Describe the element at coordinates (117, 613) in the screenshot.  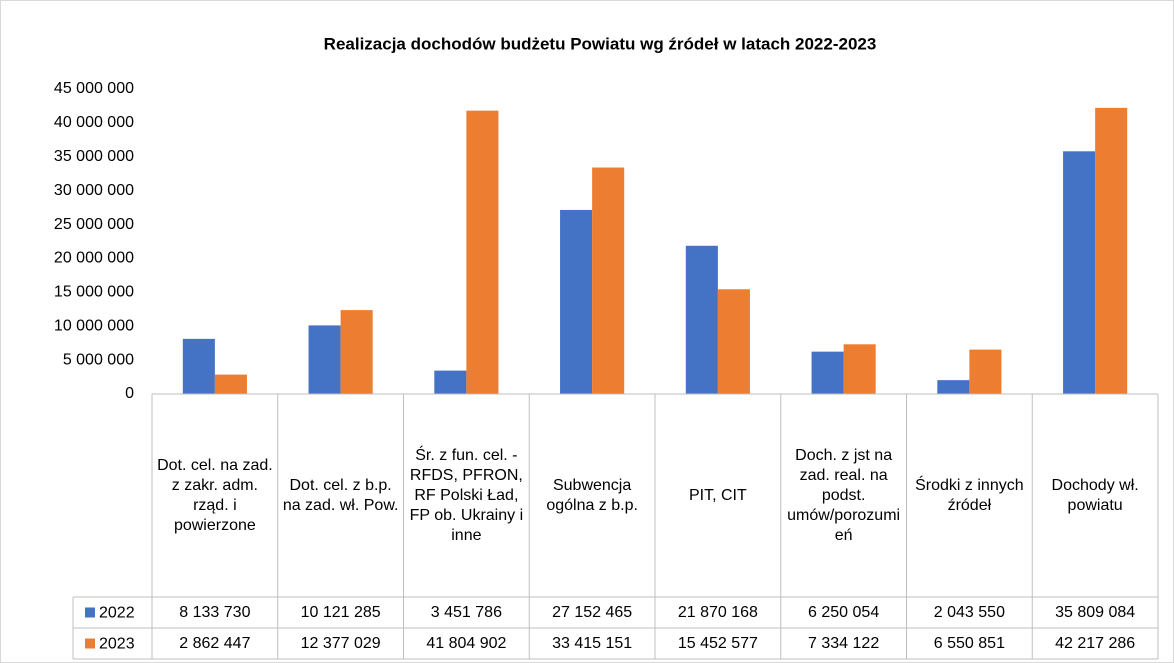
I see `legend-label: 2022` at that location.